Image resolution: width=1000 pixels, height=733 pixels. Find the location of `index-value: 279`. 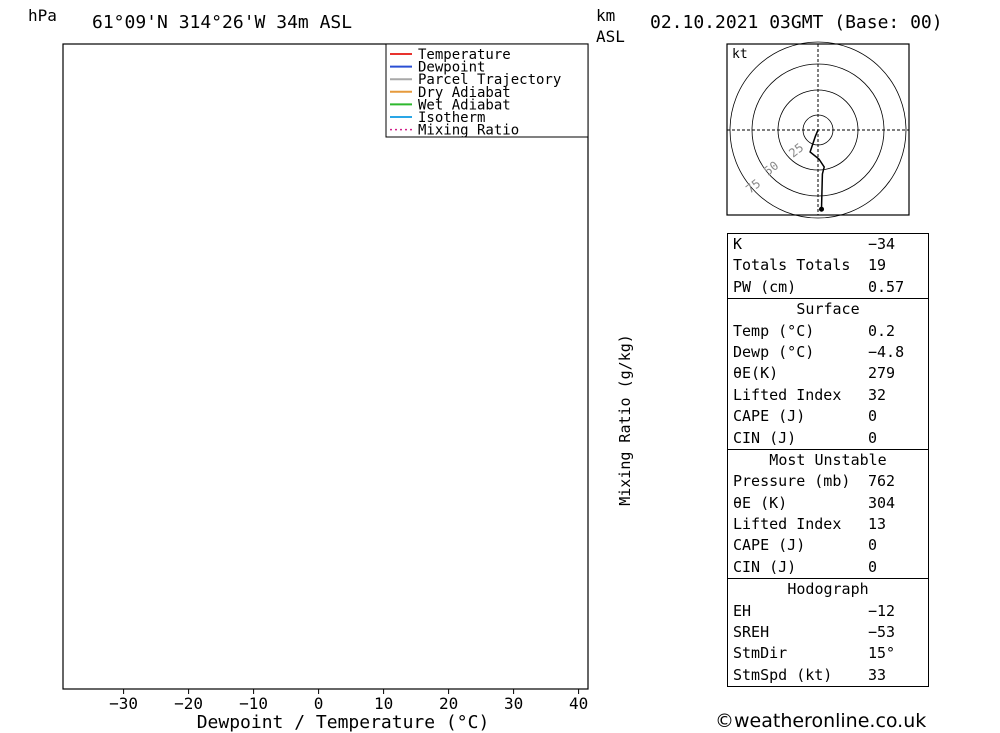

index-value: 279 is located at coordinates (882, 373).